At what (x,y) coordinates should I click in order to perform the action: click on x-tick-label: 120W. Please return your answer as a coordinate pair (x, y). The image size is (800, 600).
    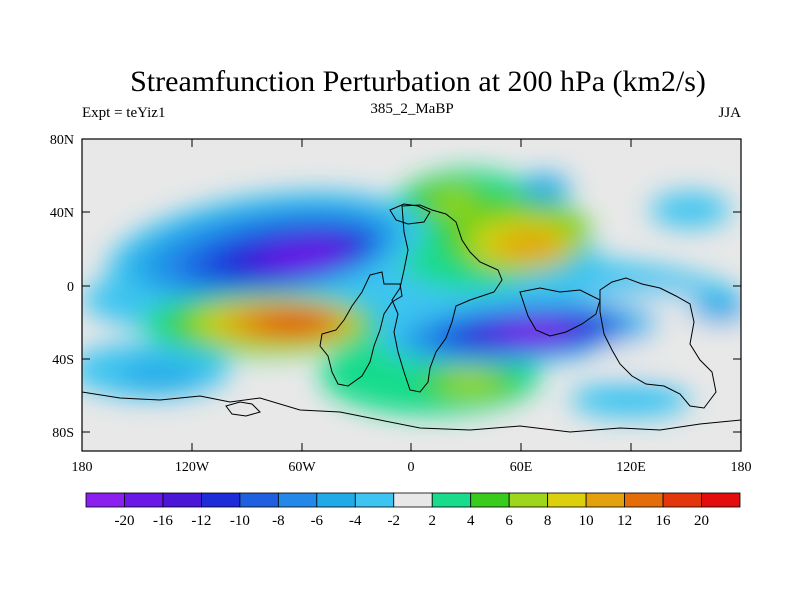
    Looking at the image, I should click on (192, 467).